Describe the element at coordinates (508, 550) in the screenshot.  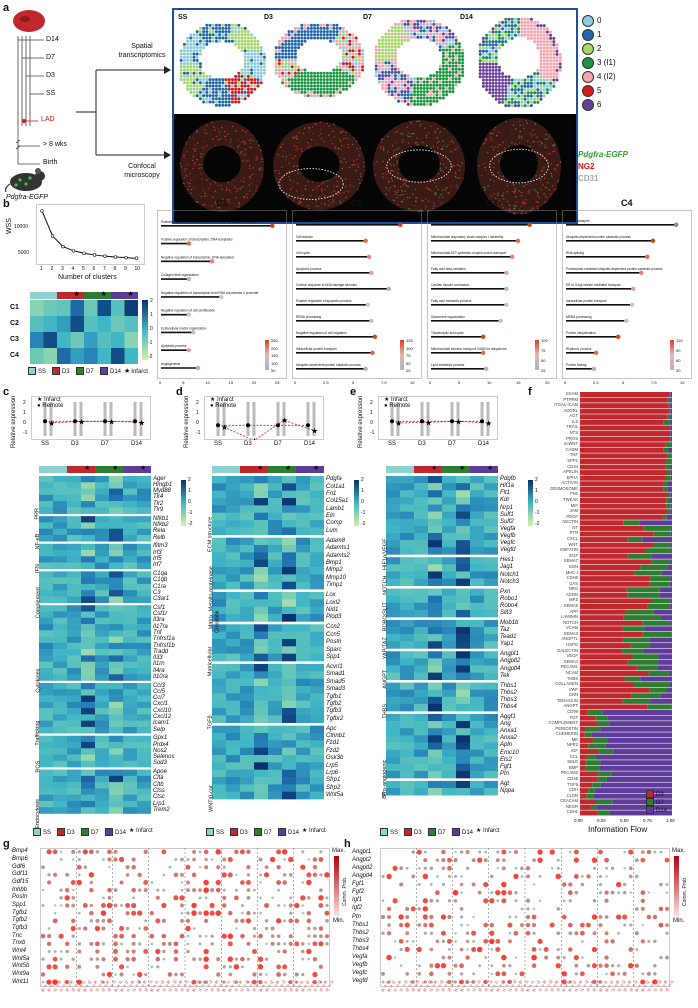
I see `gene-label: Vegfd` at that location.